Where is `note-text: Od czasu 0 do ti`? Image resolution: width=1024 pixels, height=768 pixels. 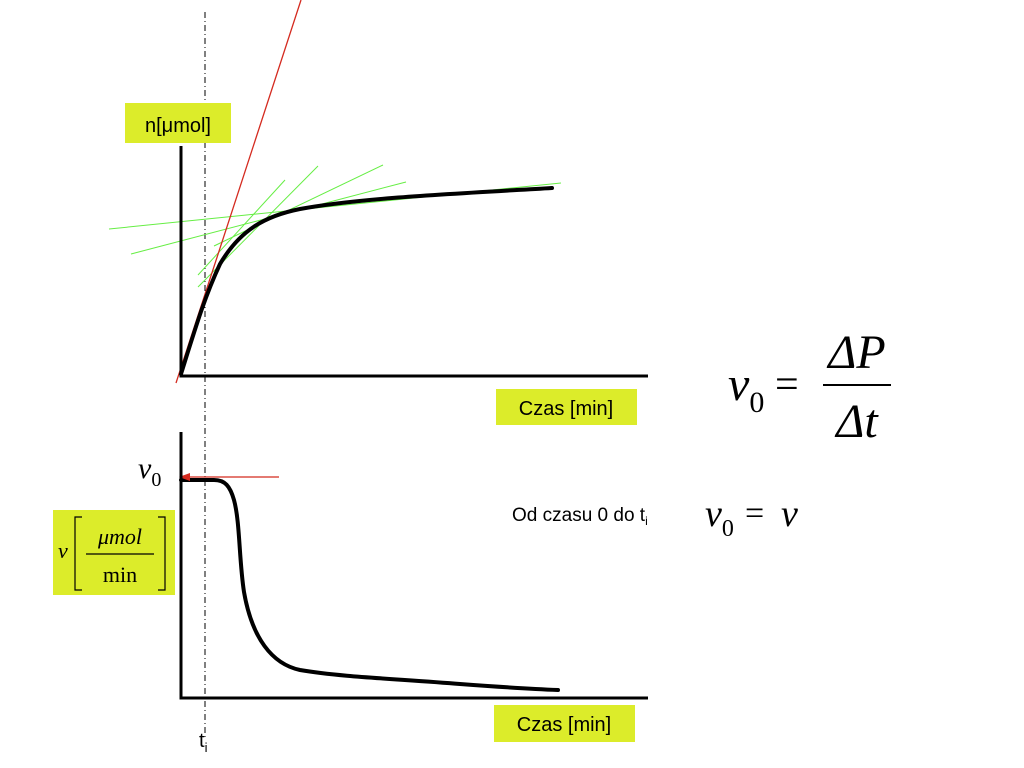
note-text: Od czasu 0 do ti is located at coordinates (580, 516).